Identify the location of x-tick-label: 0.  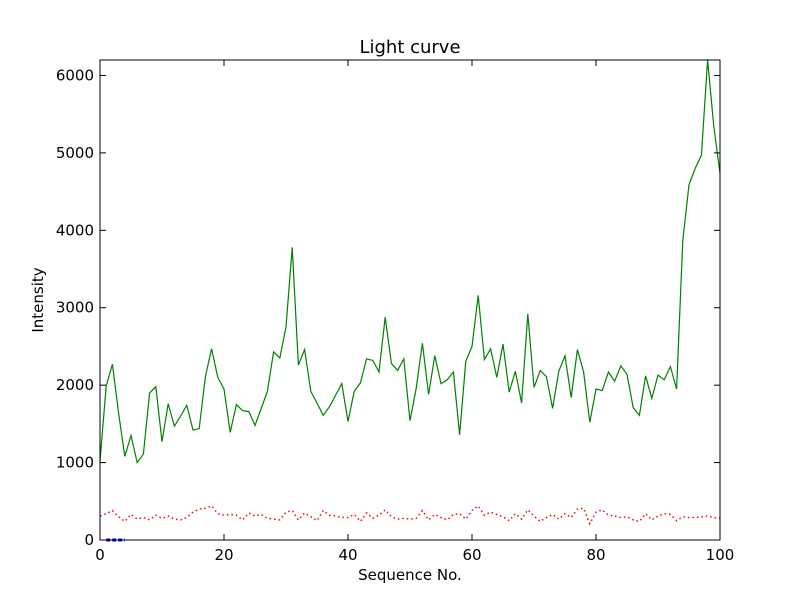
(100, 555).